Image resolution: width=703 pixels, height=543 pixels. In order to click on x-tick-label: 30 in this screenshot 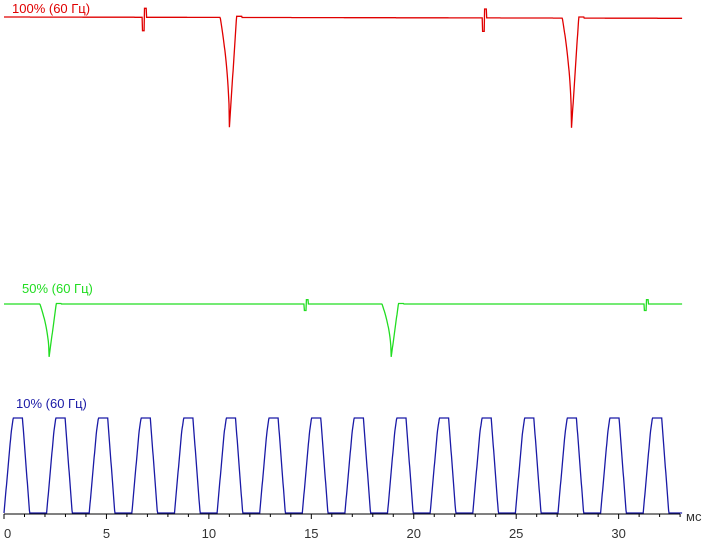, I will do `click(618, 533)`.